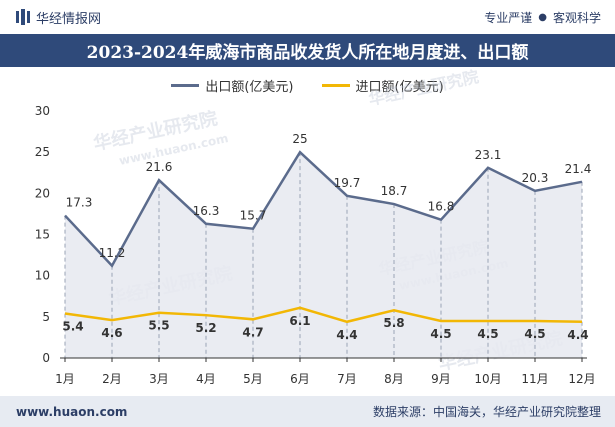  I want to click on export-data-label: 21.6, so click(159, 167).